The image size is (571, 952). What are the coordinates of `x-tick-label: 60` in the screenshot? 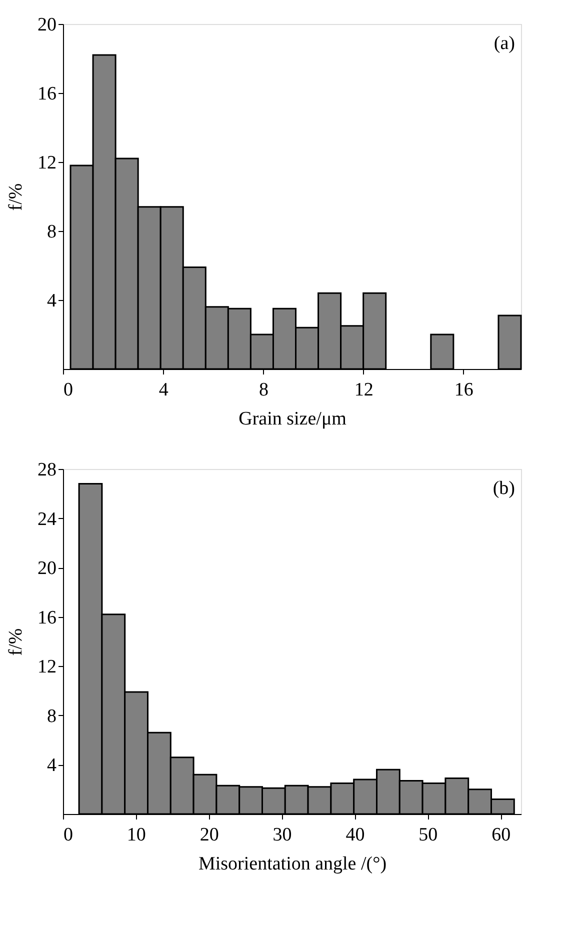 It's located at (501, 835).